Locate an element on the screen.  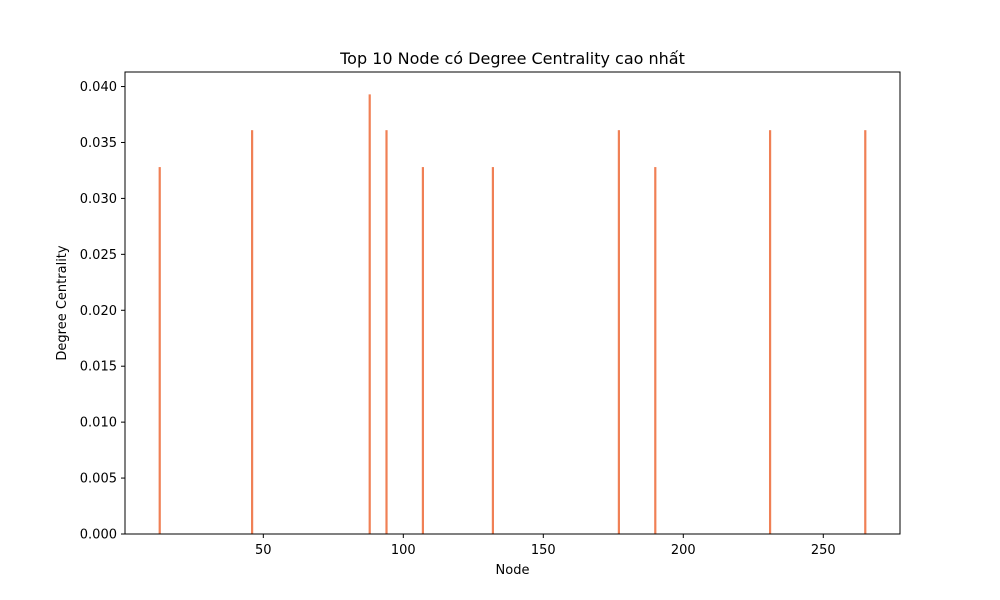
x-tick-label: 250 is located at coordinates (823, 550).